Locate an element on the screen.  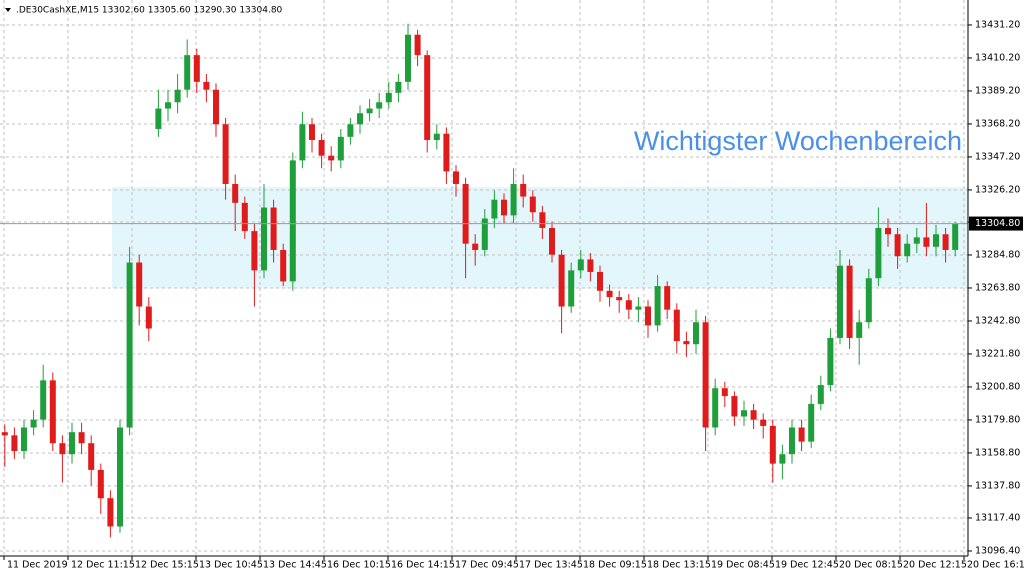
x-tick-label: 16 Dec 10:15 is located at coordinates (359, 565).